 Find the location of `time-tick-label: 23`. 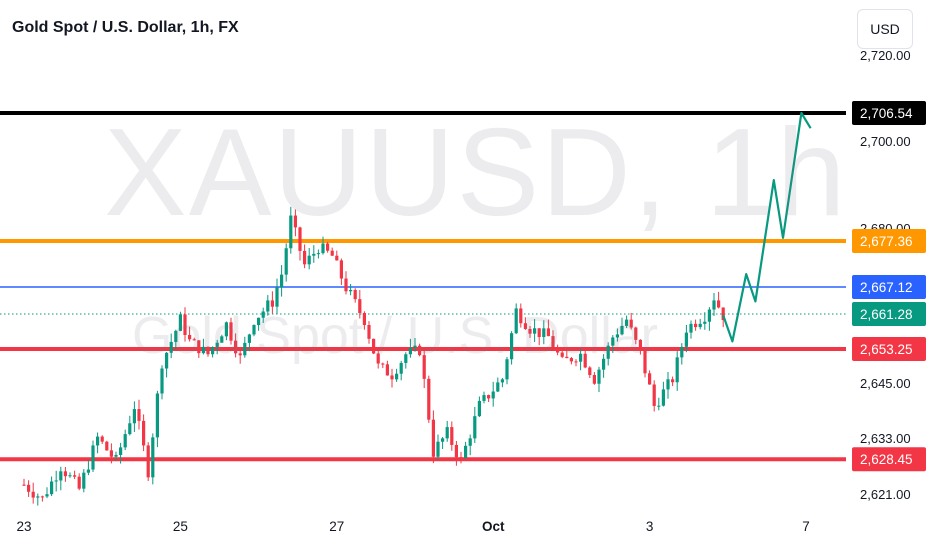

time-tick-label: 23 is located at coordinates (23, 526).